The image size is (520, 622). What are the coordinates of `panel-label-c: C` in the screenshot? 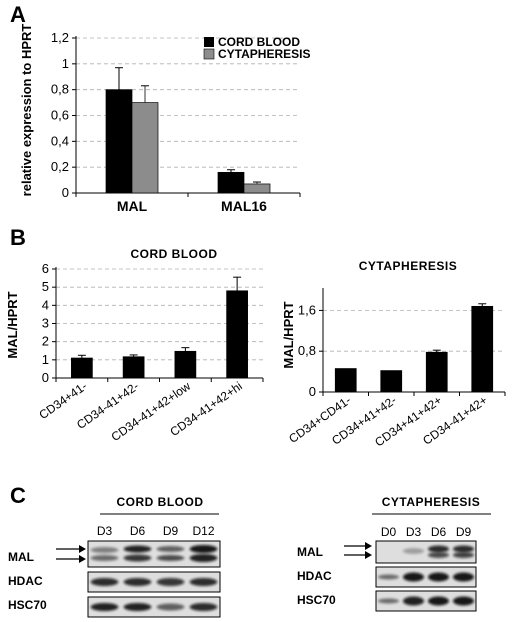 It's located at (18, 495).